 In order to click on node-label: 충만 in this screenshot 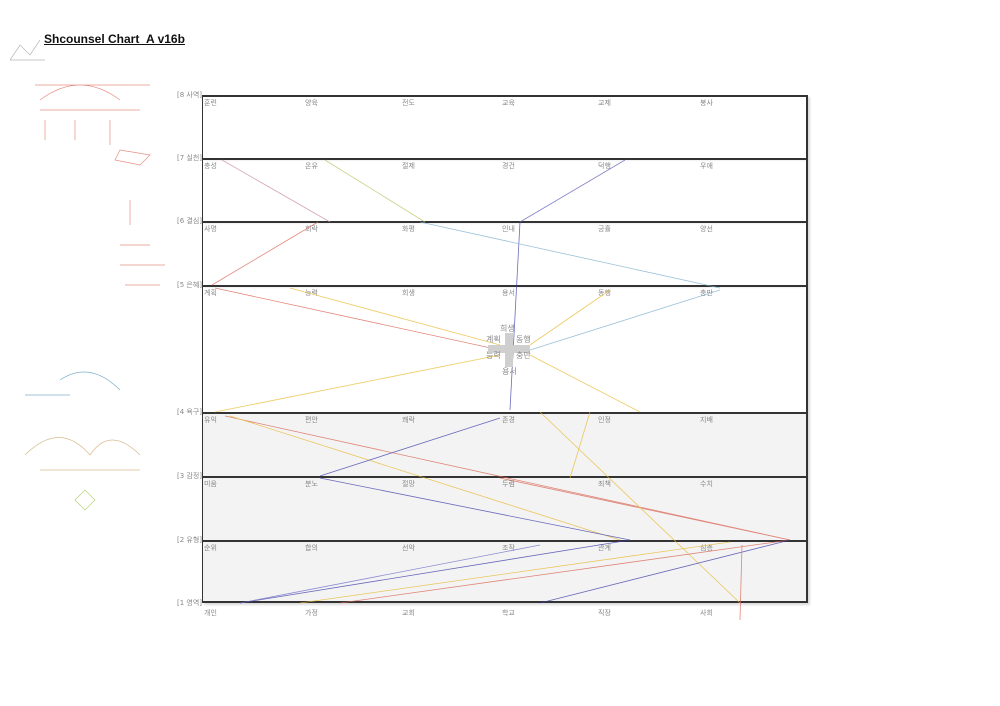, I will do `click(706, 293)`.